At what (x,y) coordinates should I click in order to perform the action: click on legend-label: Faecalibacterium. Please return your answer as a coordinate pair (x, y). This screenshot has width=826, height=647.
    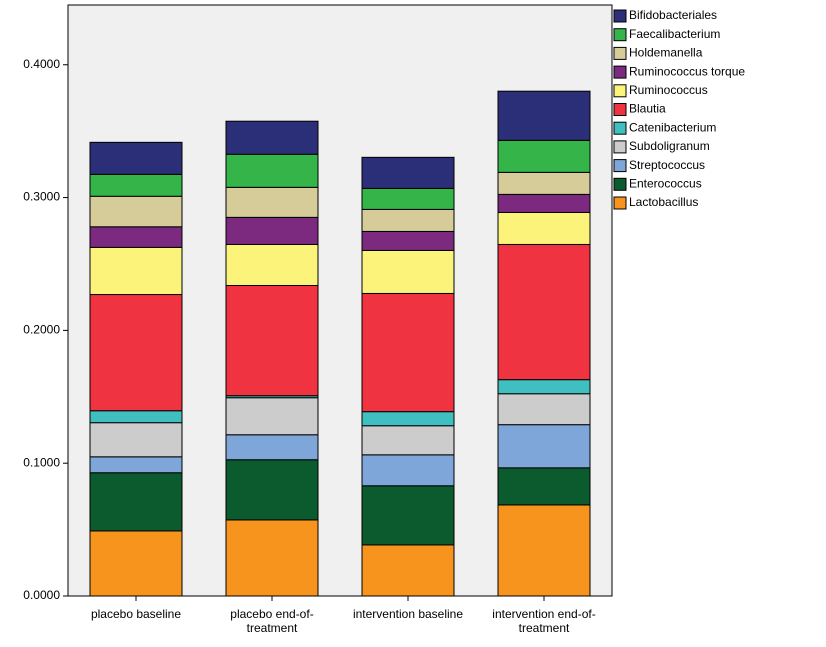
    Looking at the image, I should click on (674, 34).